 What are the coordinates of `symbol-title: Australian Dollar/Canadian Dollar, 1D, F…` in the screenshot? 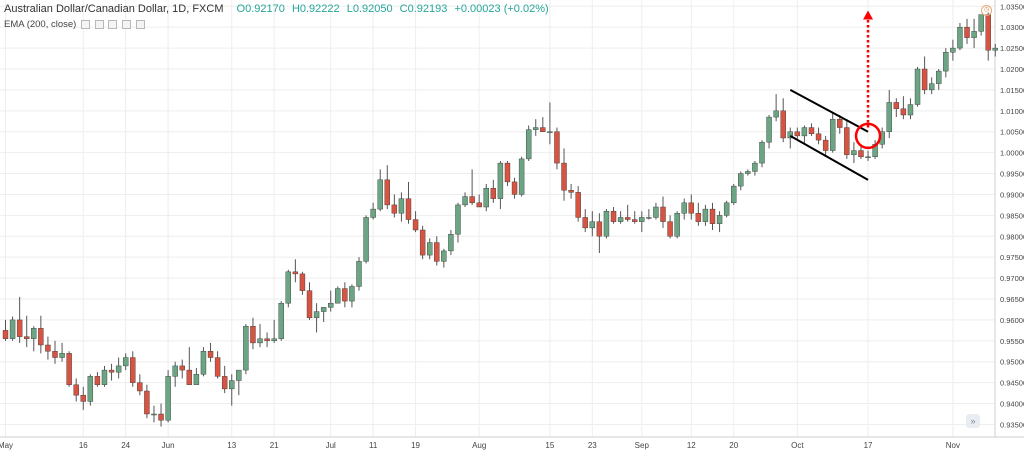 It's located at (114, 9).